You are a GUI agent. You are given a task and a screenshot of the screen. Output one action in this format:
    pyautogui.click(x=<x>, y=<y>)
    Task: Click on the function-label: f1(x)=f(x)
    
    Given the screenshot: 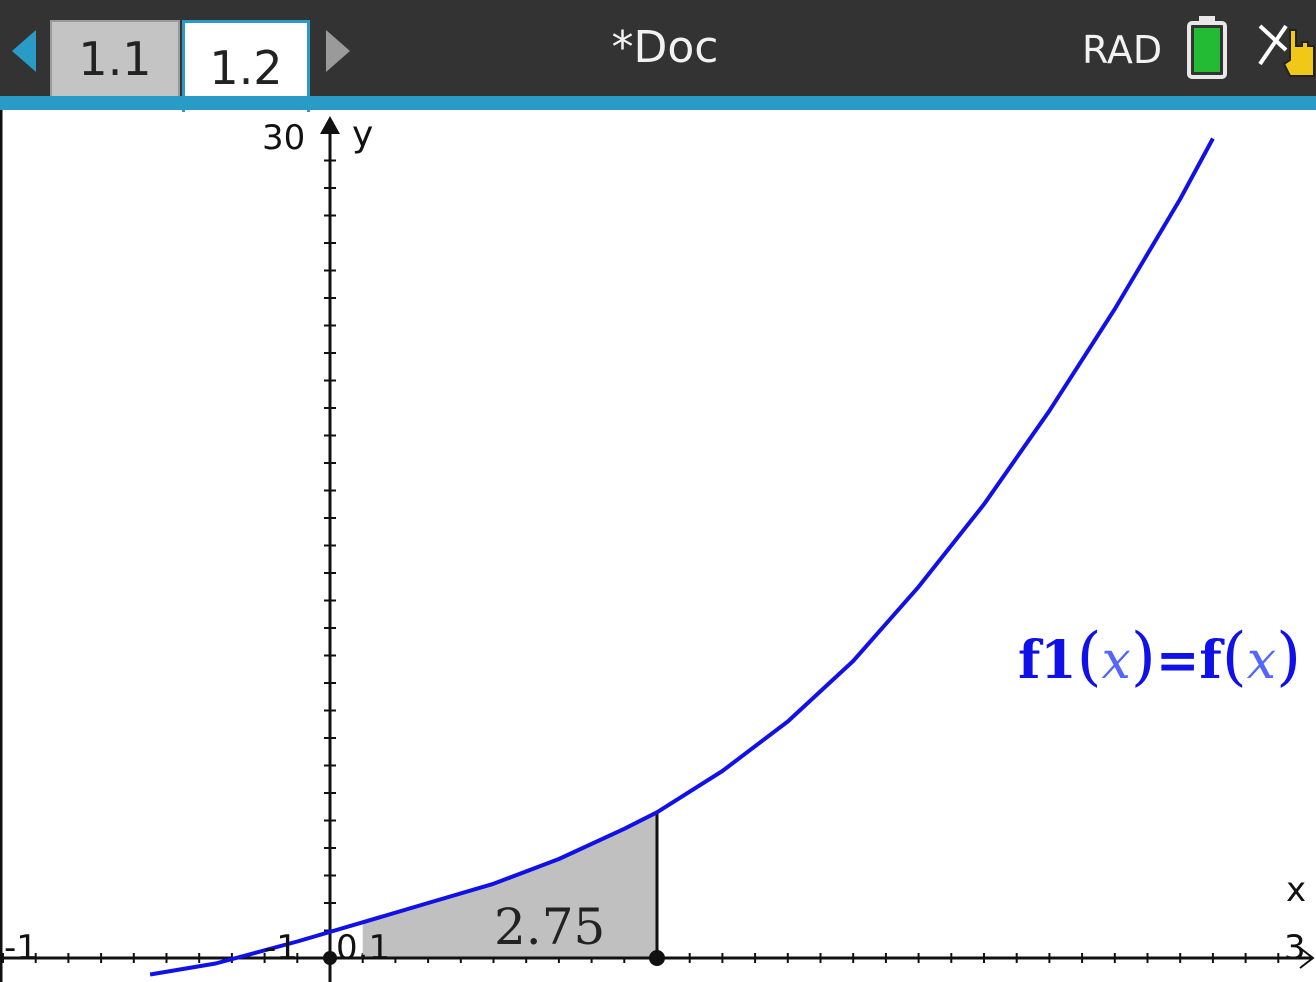 What is the action you would take?
    pyautogui.click(x=1160, y=657)
    